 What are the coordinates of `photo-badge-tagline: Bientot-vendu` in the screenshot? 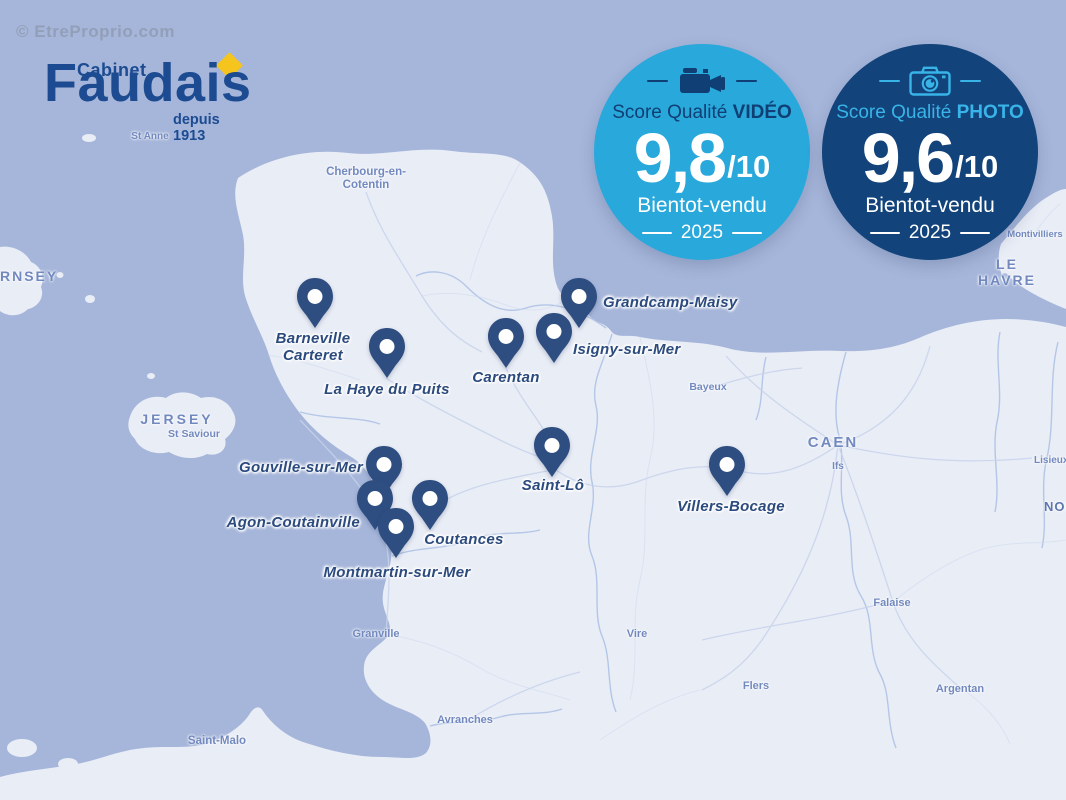 It's located at (930, 205).